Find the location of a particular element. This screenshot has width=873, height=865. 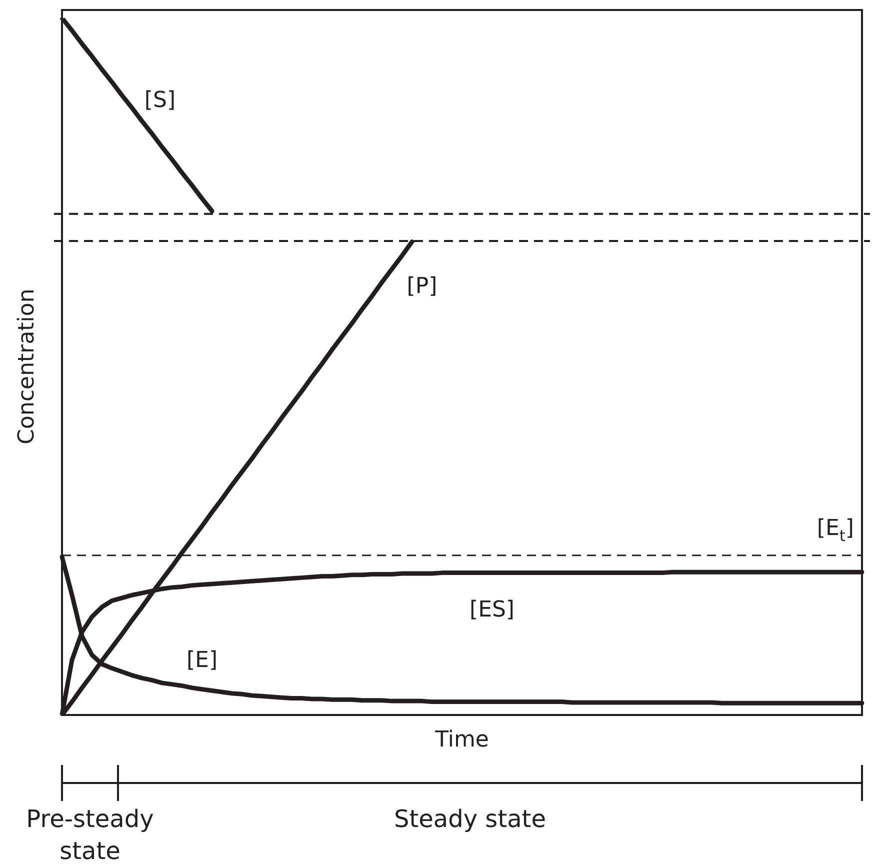

text: Steady state is located at coordinates (470, 819).